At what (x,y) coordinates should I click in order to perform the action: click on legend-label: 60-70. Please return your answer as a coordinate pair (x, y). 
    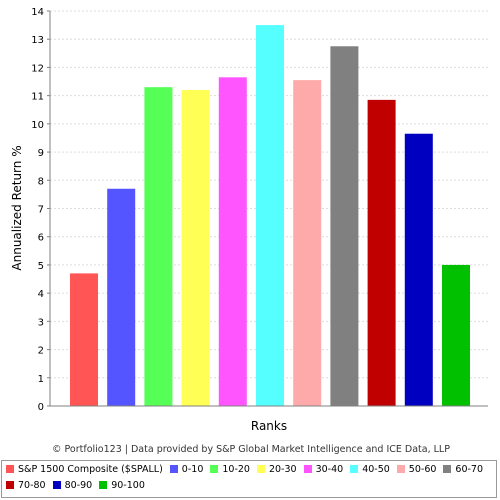
    Looking at the image, I should click on (469, 469).